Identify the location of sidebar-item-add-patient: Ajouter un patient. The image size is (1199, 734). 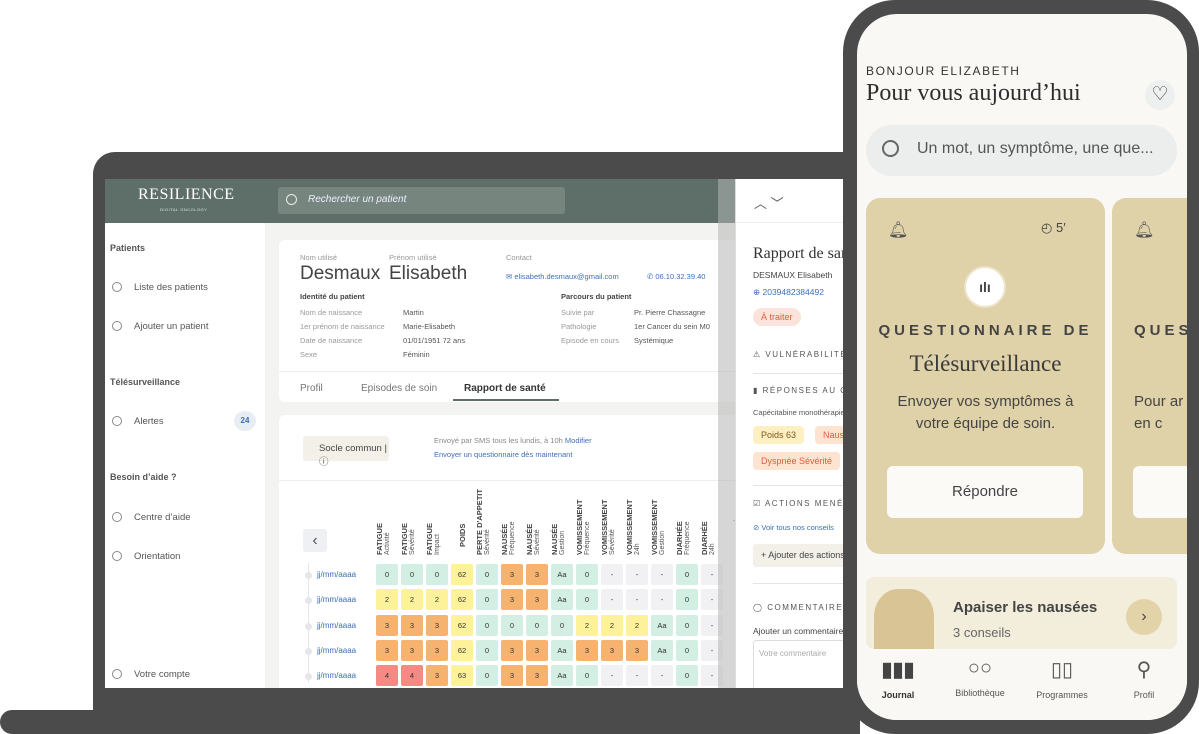
(171, 326).